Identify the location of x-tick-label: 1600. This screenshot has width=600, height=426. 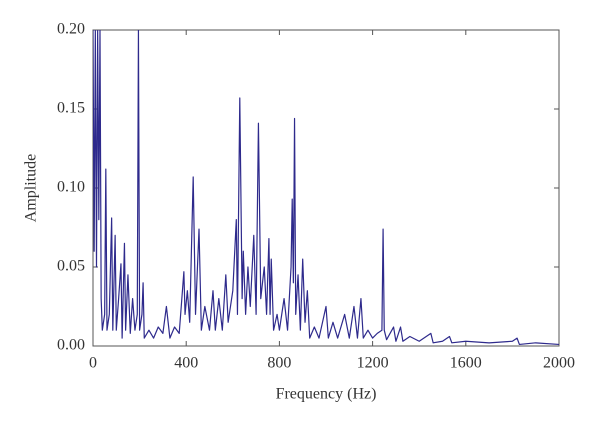
(466, 363).